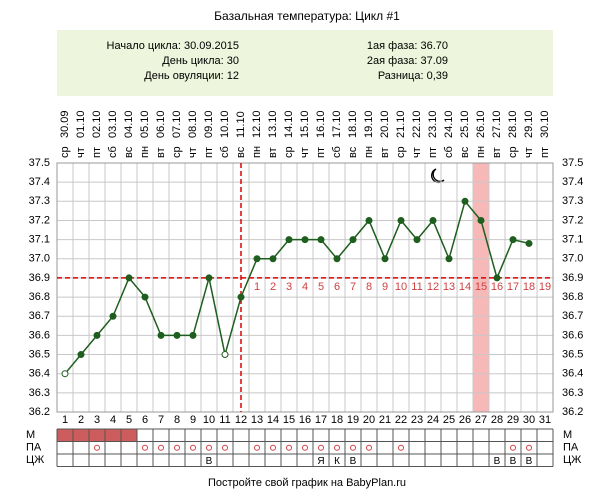 This screenshot has width=615, height=504. I want to click on summary-item: Начало цикла: 30.09.2015, so click(173, 46).